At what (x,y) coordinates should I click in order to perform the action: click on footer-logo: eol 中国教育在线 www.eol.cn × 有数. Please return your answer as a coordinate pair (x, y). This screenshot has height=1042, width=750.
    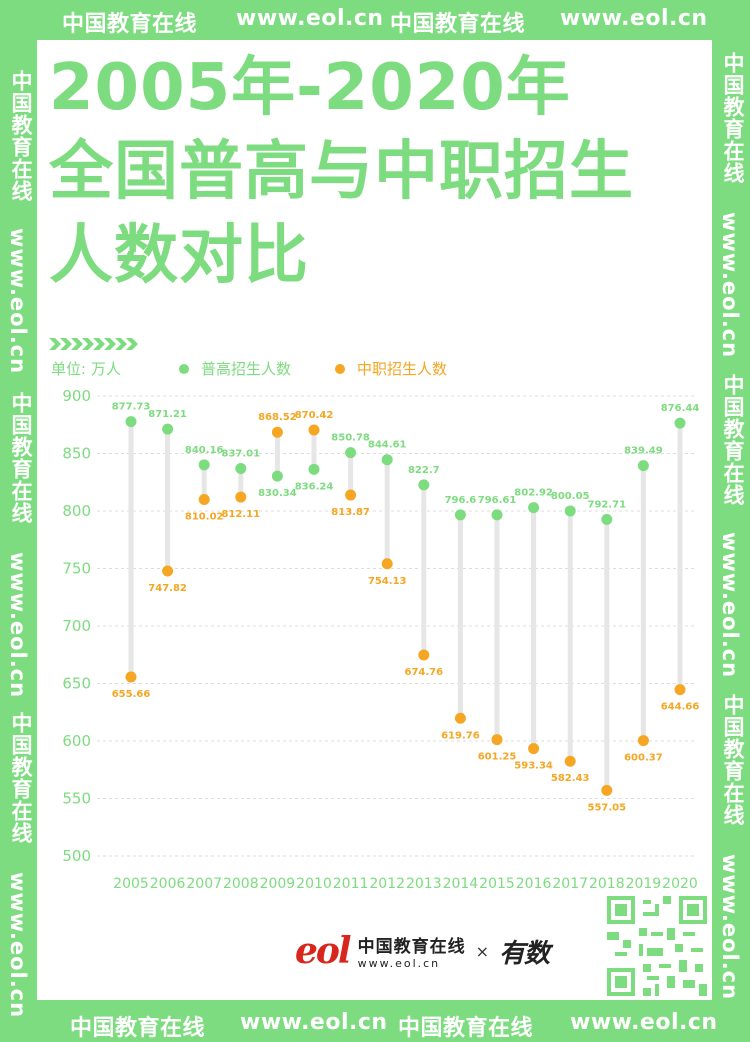
    Looking at the image, I should click on (422, 951).